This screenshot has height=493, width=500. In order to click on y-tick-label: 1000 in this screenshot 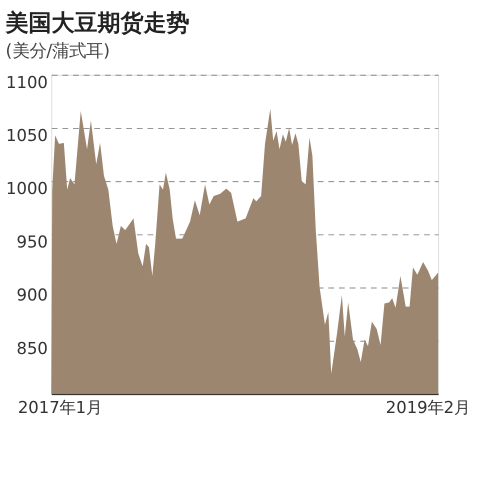, I will do `click(27, 188)`.